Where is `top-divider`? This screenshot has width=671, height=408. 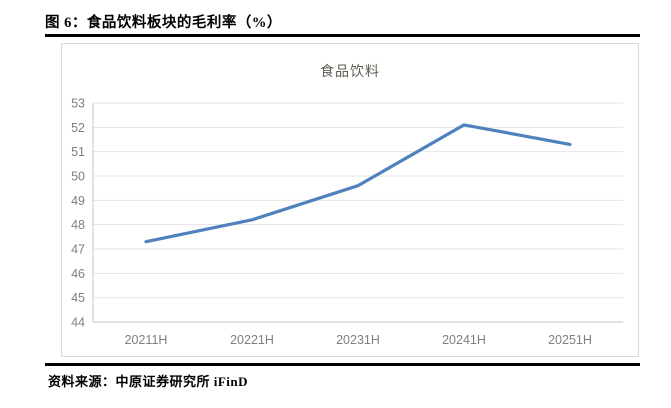
top-divider is located at coordinates (342, 35).